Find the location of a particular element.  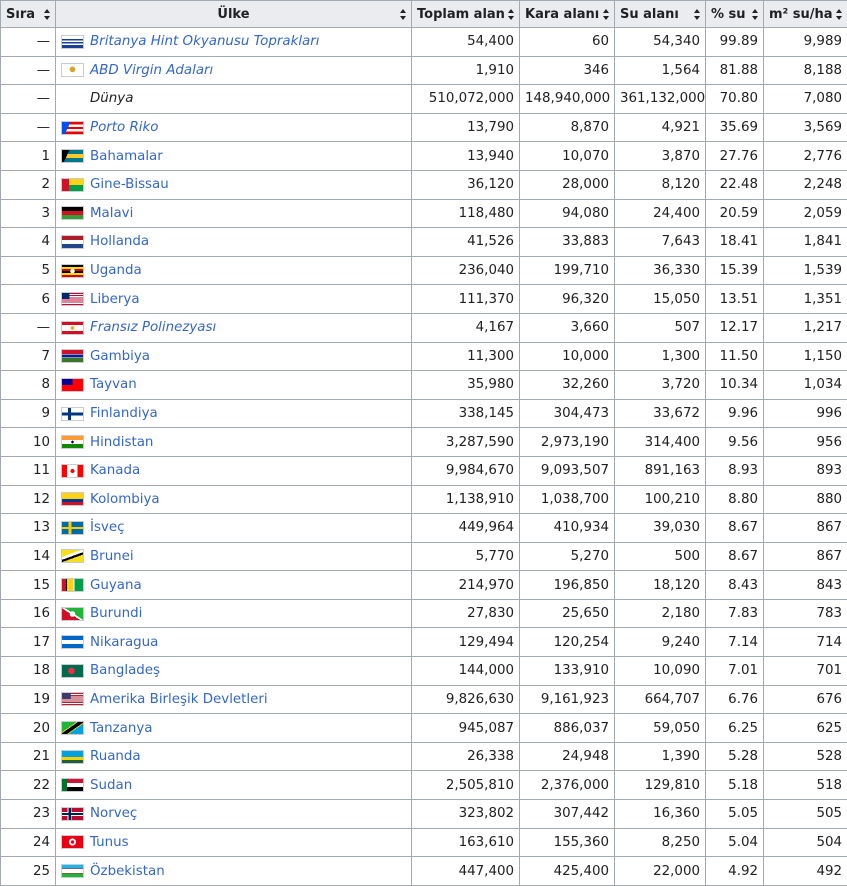

total-area-cell: 118,480 is located at coordinates (466, 213).